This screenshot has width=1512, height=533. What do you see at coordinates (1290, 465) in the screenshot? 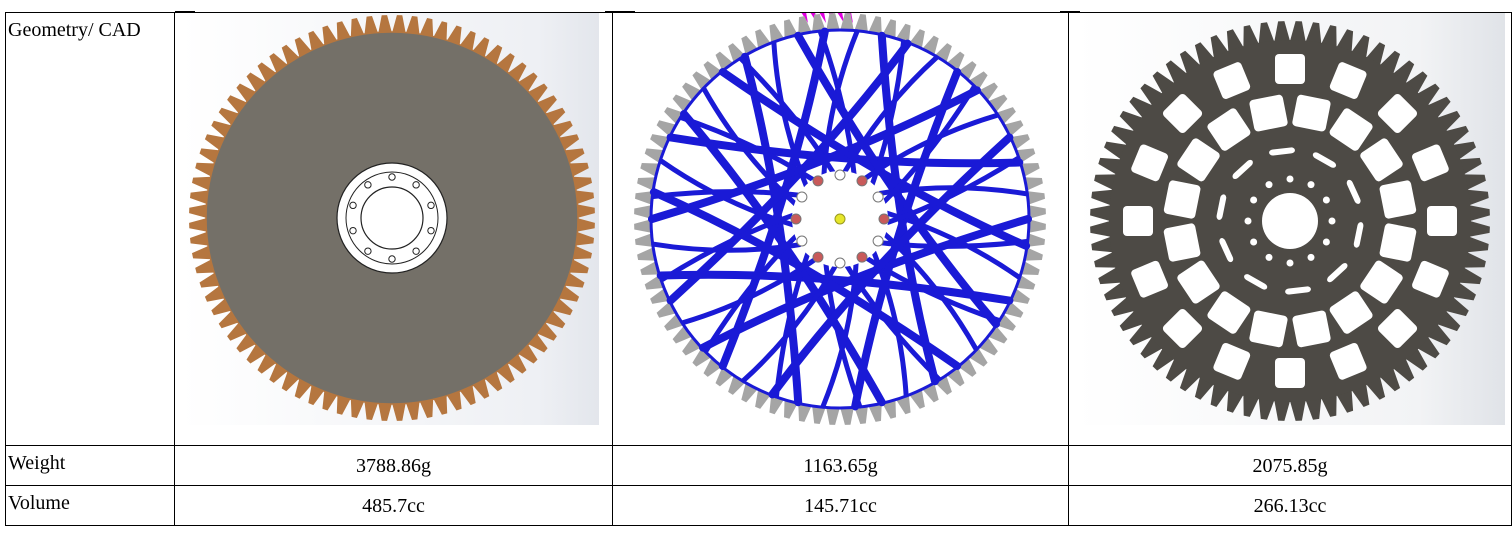
I see `weight-value-lightweight: 2075.85g` at bounding box center [1290, 465].